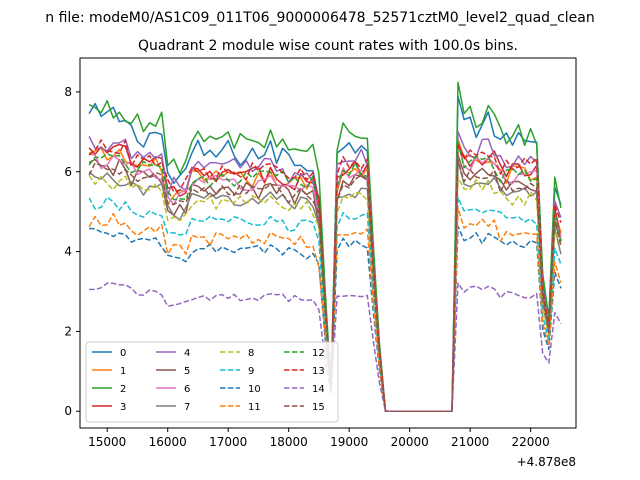 The width and height of the screenshot is (640, 480). I want to click on legend-label-15: 15, so click(318, 407).